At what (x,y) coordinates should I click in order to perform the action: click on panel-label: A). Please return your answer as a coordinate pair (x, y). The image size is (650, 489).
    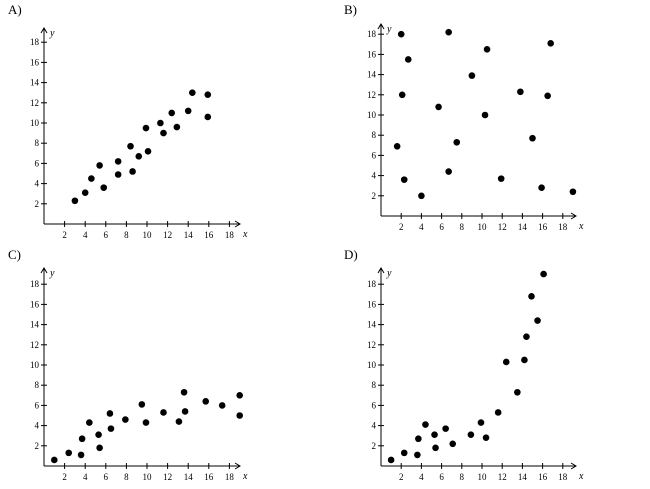
    Looking at the image, I should click on (15, 9).